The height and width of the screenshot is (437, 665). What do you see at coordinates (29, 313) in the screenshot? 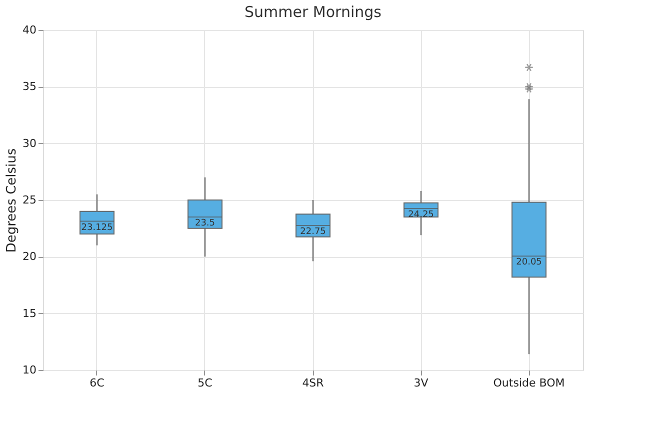
I see `y-tick-label: 15` at bounding box center [29, 313].